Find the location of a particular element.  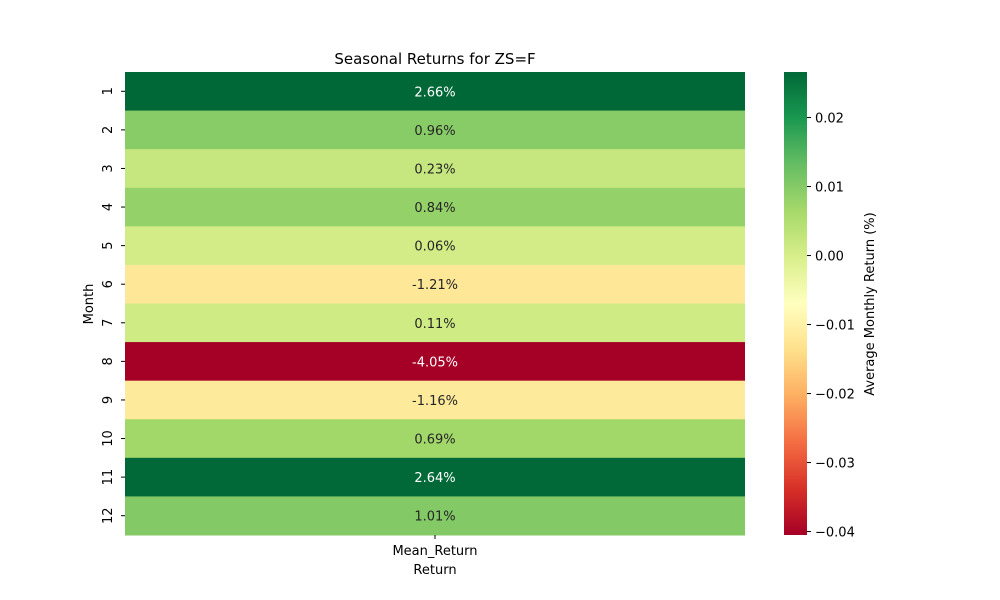

cell-value-label: -4.05% is located at coordinates (435, 362).